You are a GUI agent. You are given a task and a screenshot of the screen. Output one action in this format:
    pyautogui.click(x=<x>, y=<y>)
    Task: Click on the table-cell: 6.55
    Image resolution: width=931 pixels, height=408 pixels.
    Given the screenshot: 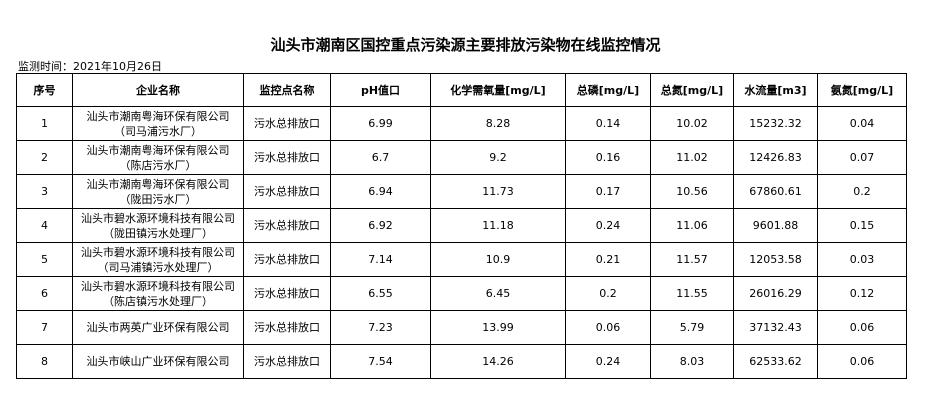 What is the action you would take?
    pyautogui.click(x=380, y=293)
    